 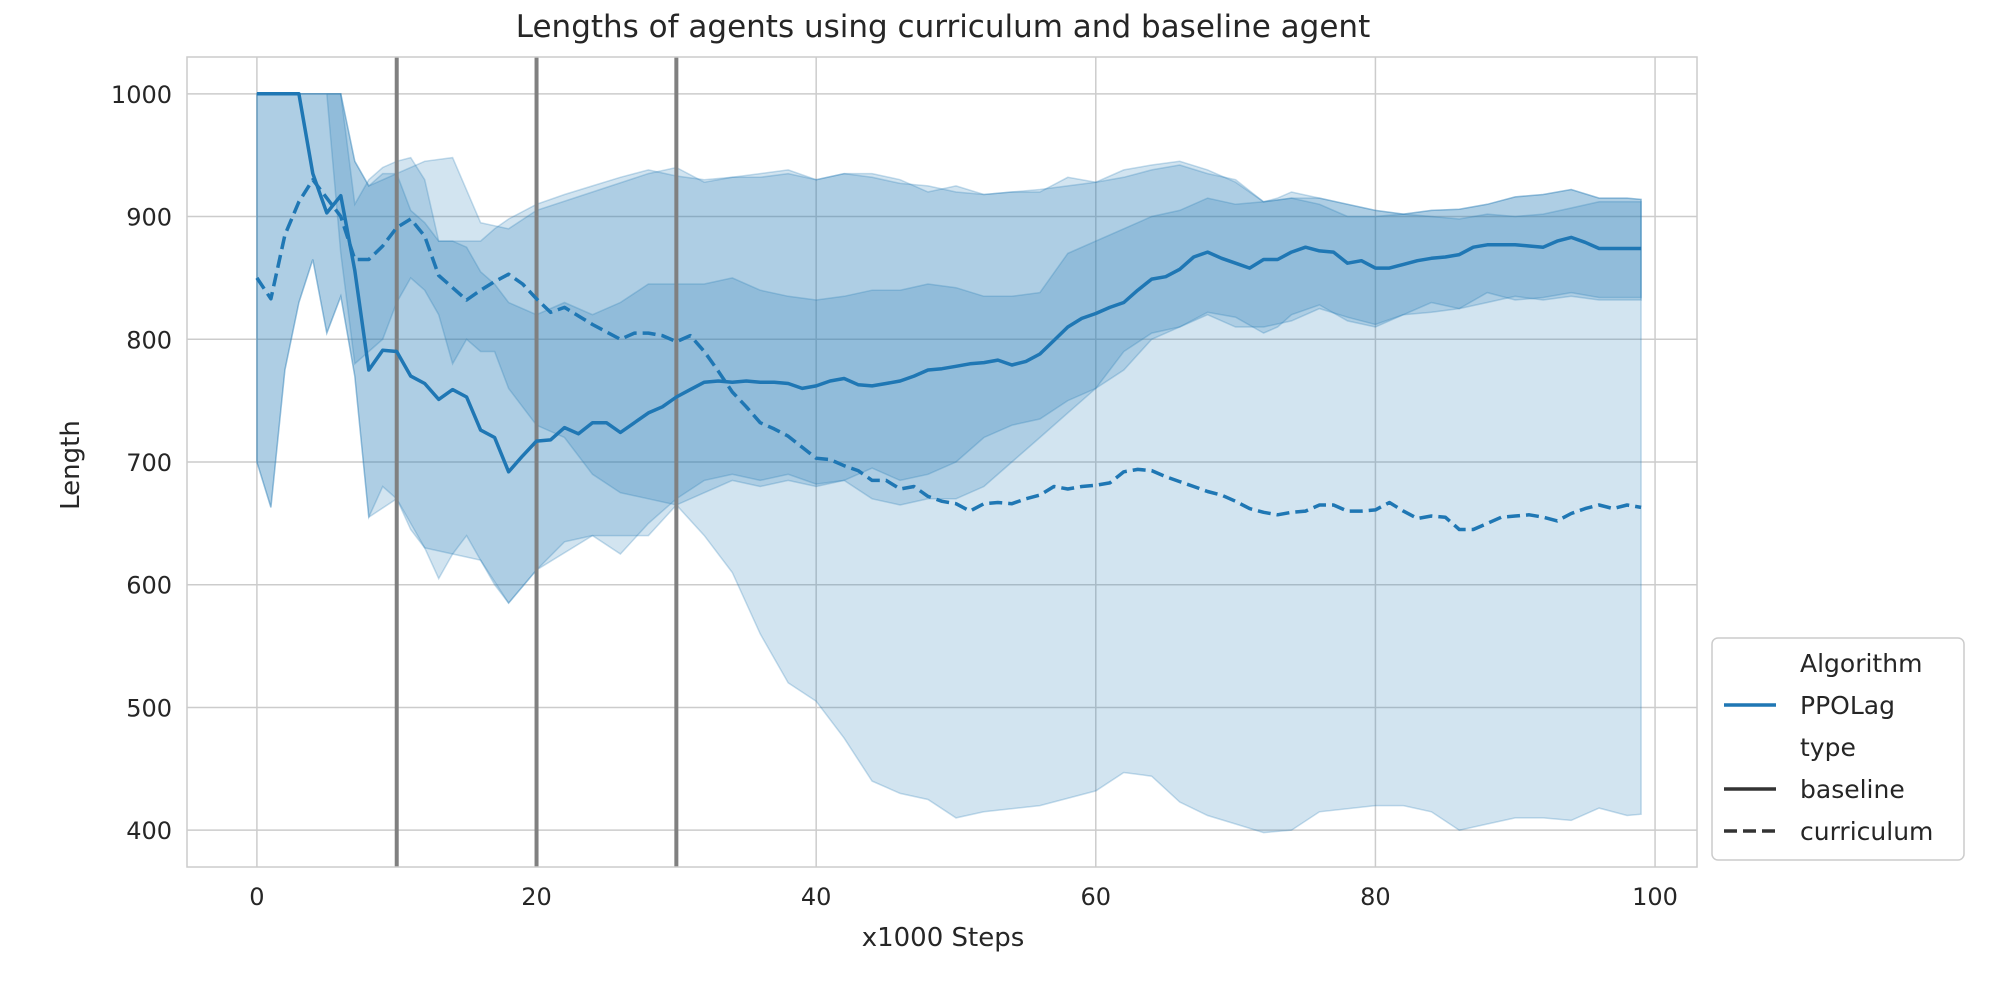 What do you see at coordinates (256, 897) in the screenshot?
I see `x-tick-label: 0` at bounding box center [256, 897].